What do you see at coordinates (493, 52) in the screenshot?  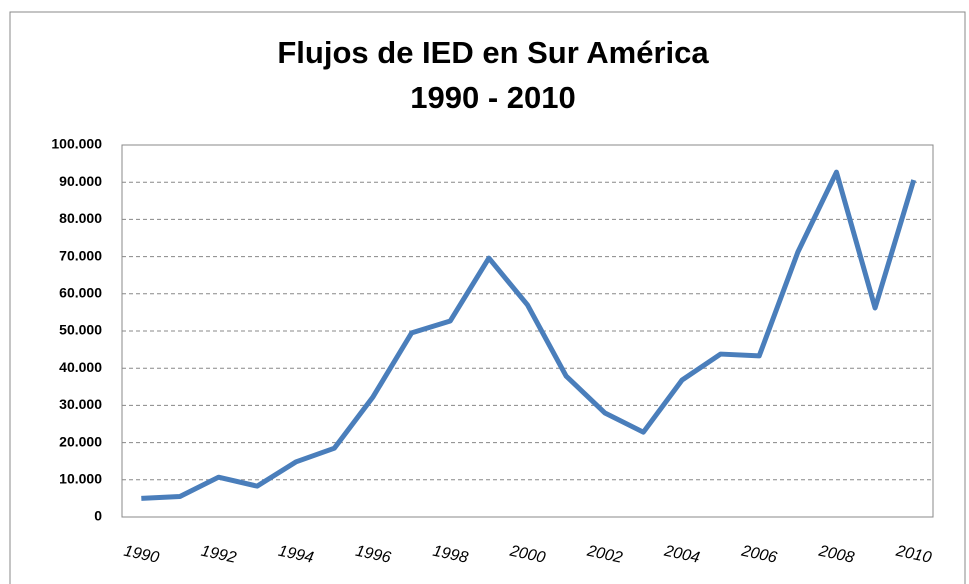 I see `chart-title: Flujos de IED en Sur América` at bounding box center [493, 52].